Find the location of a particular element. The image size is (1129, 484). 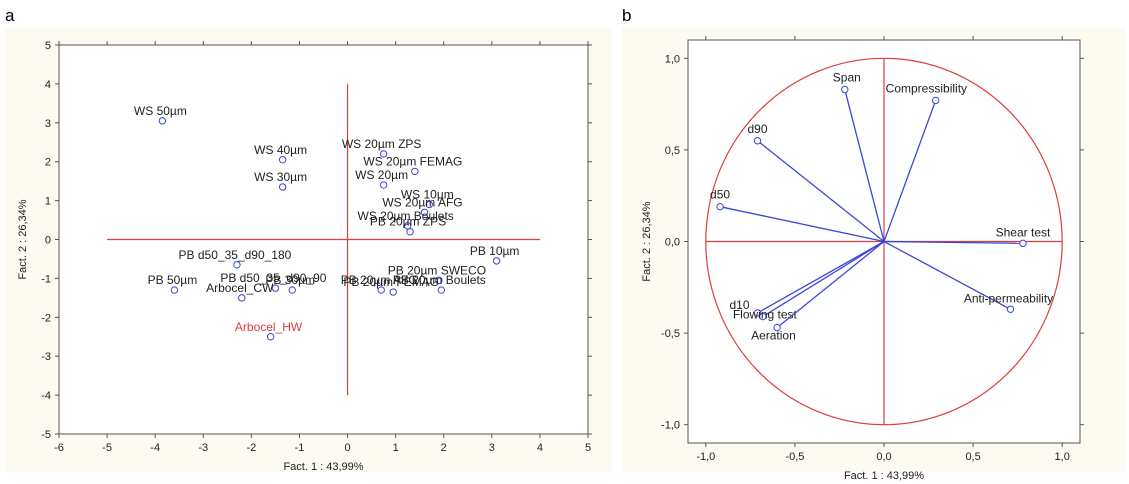

panel-a-y-tick-label: -3 is located at coordinates (46, 357).